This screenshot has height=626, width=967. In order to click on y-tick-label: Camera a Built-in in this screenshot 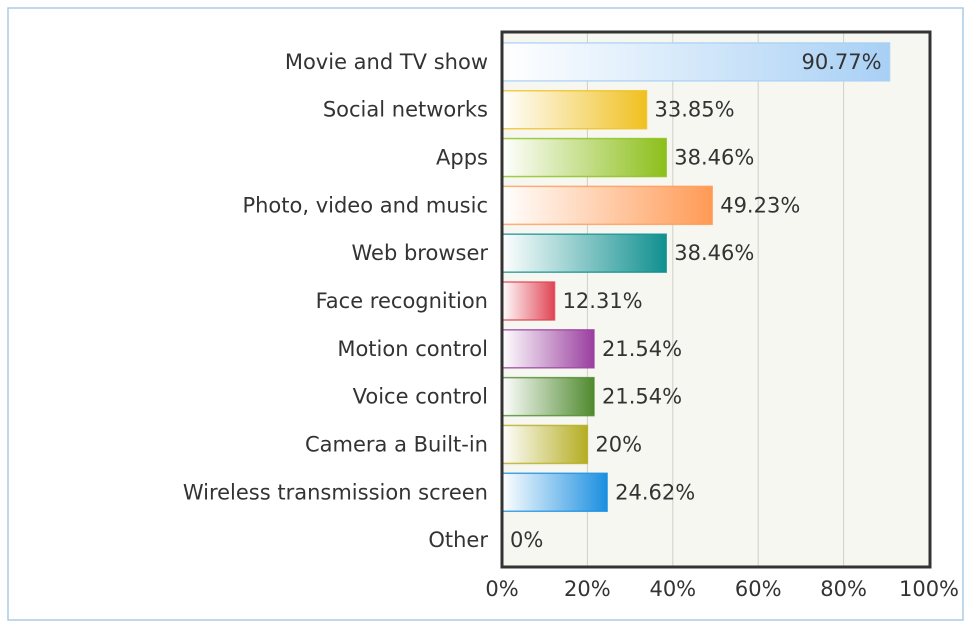, I will do `click(396, 444)`.